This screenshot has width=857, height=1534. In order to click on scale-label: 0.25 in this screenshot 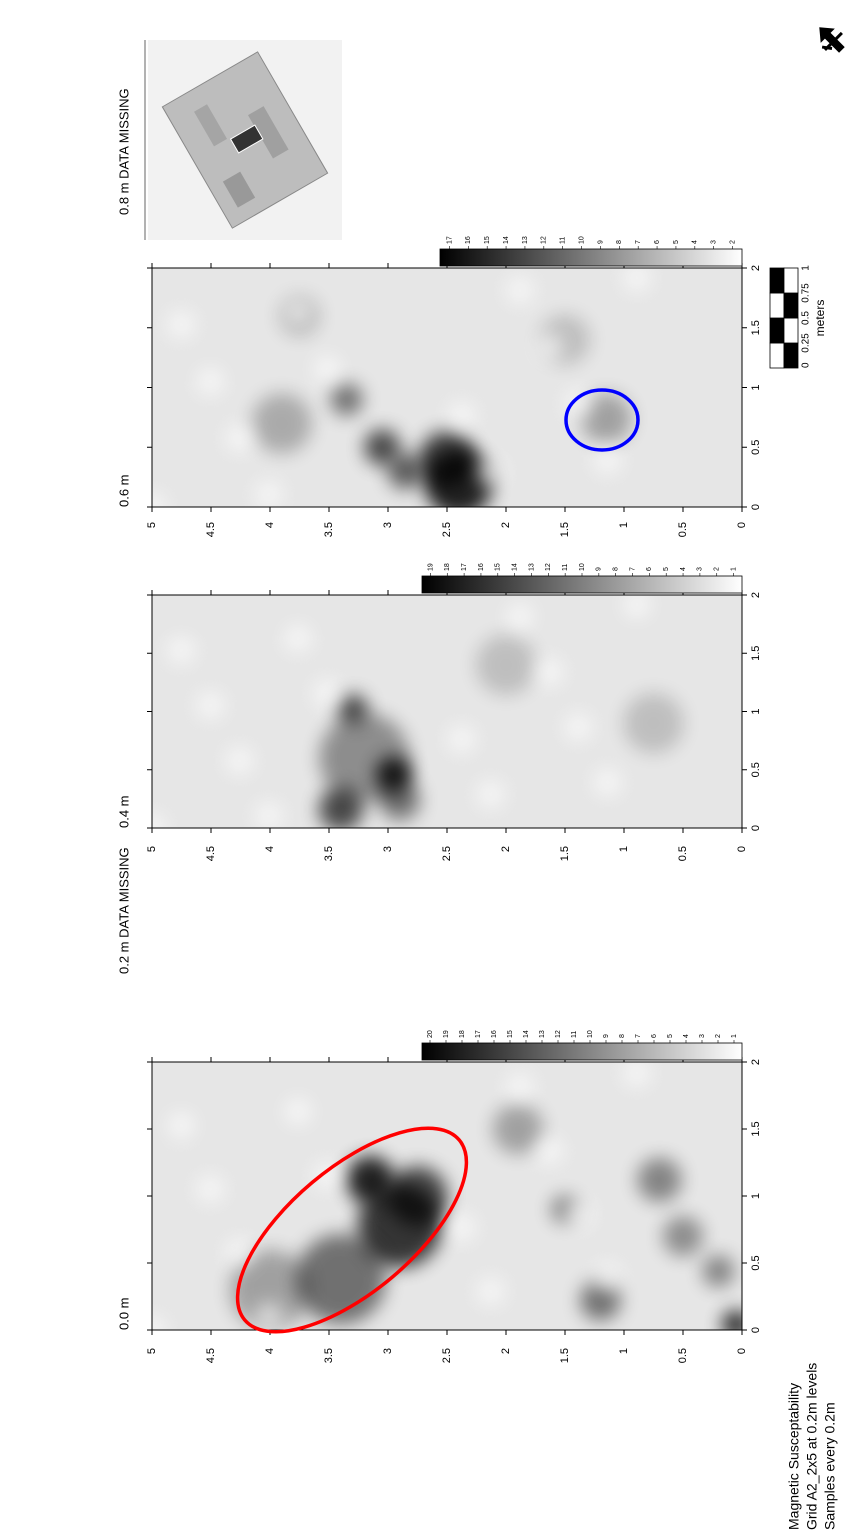, I will do `click(806, 343)`.